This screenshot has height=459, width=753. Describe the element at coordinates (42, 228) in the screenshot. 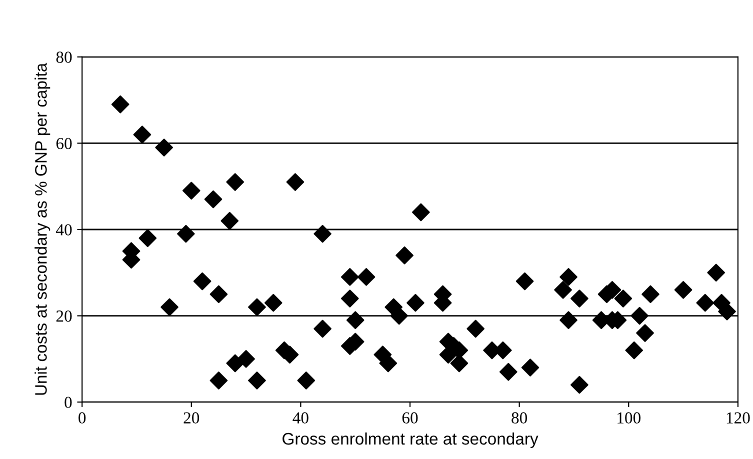

I see `y-axis-title: Unit costs at secondary as % GNP per capita` at that location.